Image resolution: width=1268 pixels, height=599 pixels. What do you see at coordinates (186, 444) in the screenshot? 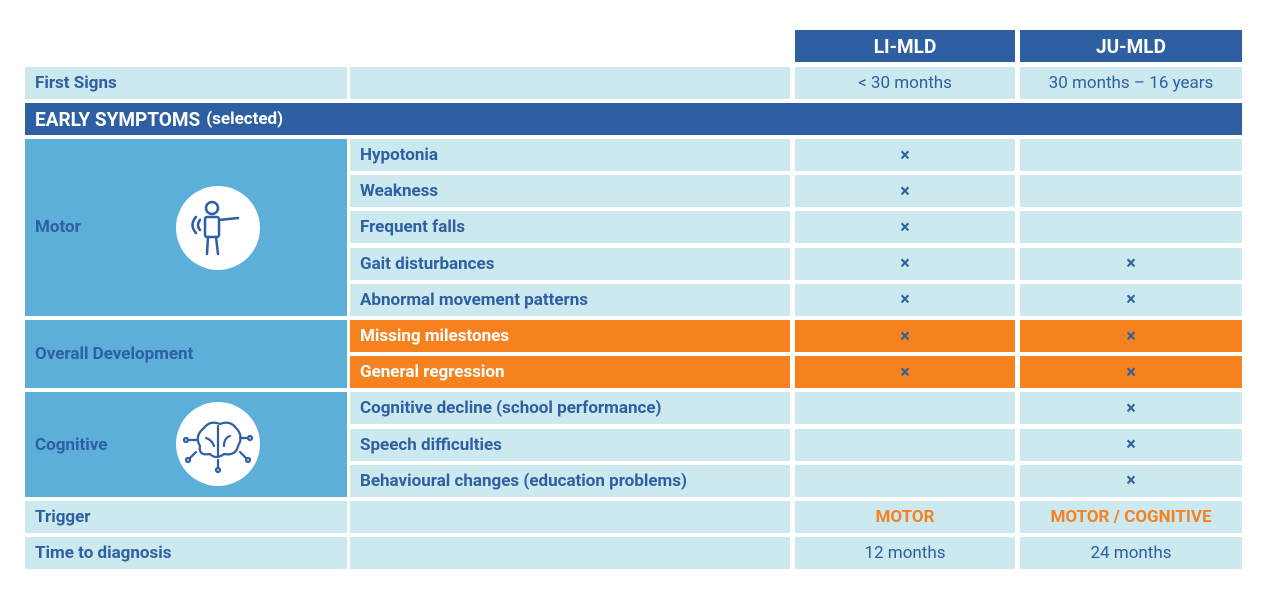
I see `group-label: Cognitive` at bounding box center [186, 444].